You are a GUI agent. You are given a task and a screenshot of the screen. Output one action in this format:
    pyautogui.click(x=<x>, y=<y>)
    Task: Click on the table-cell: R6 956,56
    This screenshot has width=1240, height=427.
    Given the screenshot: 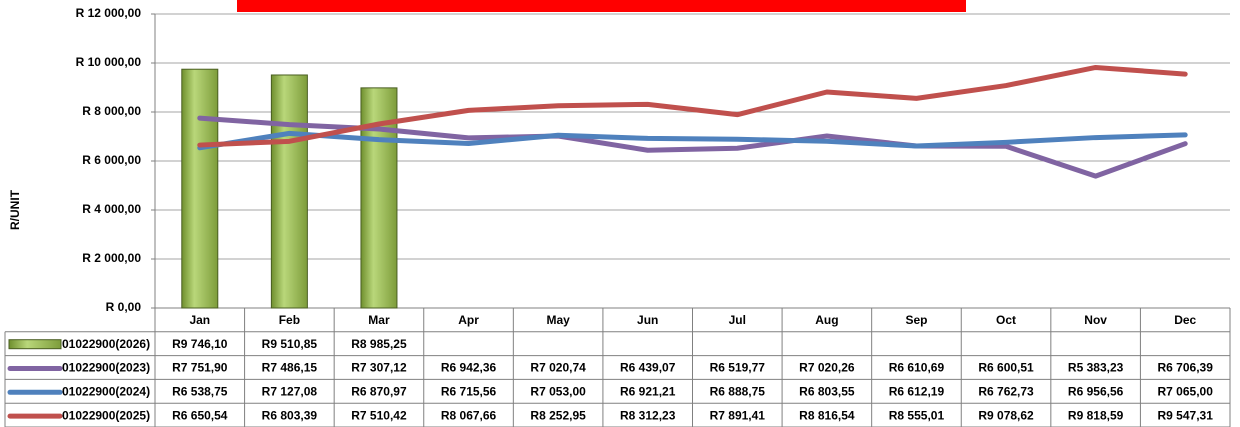 What is the action you would take?
    pyautogui.click(x=1096, y=391)
    